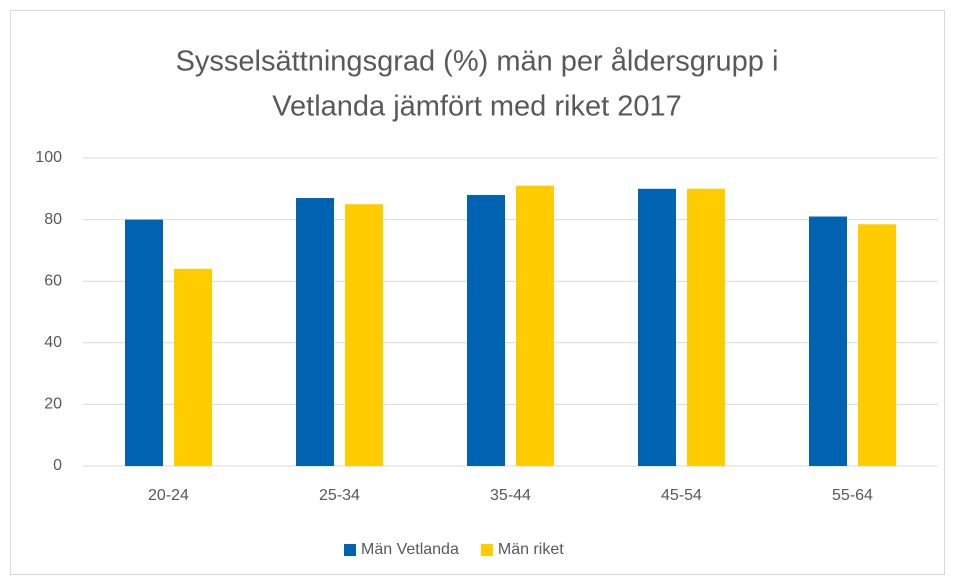 The height and width of the screenshot is (581, 955). What do you see at coordinates (53, 404) in the screenshot?
I see `y-tick-label: 20` at bounding box center [53, 404].